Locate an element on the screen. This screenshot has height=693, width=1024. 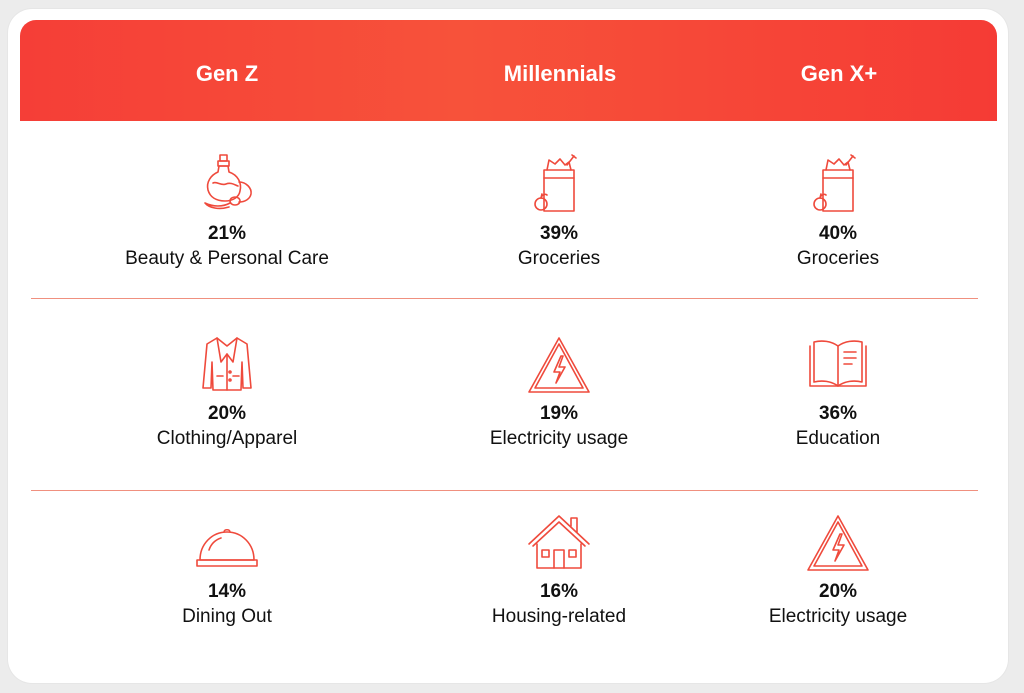
category-cell: 40% Groceries is located at coordinates (838, 212).